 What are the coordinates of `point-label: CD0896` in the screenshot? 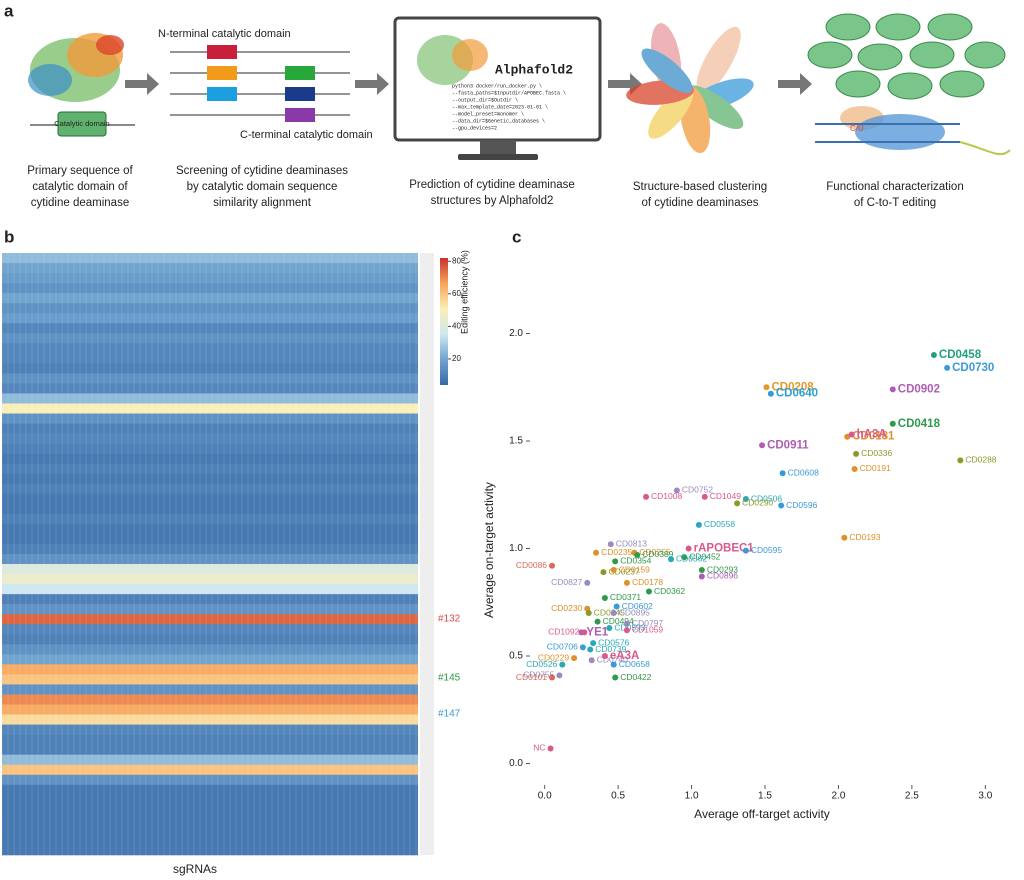 It's located at (722, 576).